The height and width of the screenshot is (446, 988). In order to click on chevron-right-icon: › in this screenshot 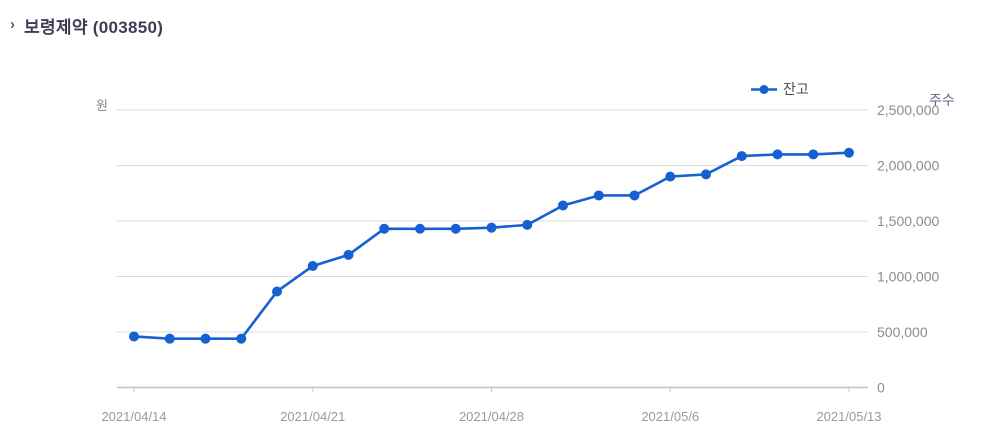, I will do `click(12, 24)`.